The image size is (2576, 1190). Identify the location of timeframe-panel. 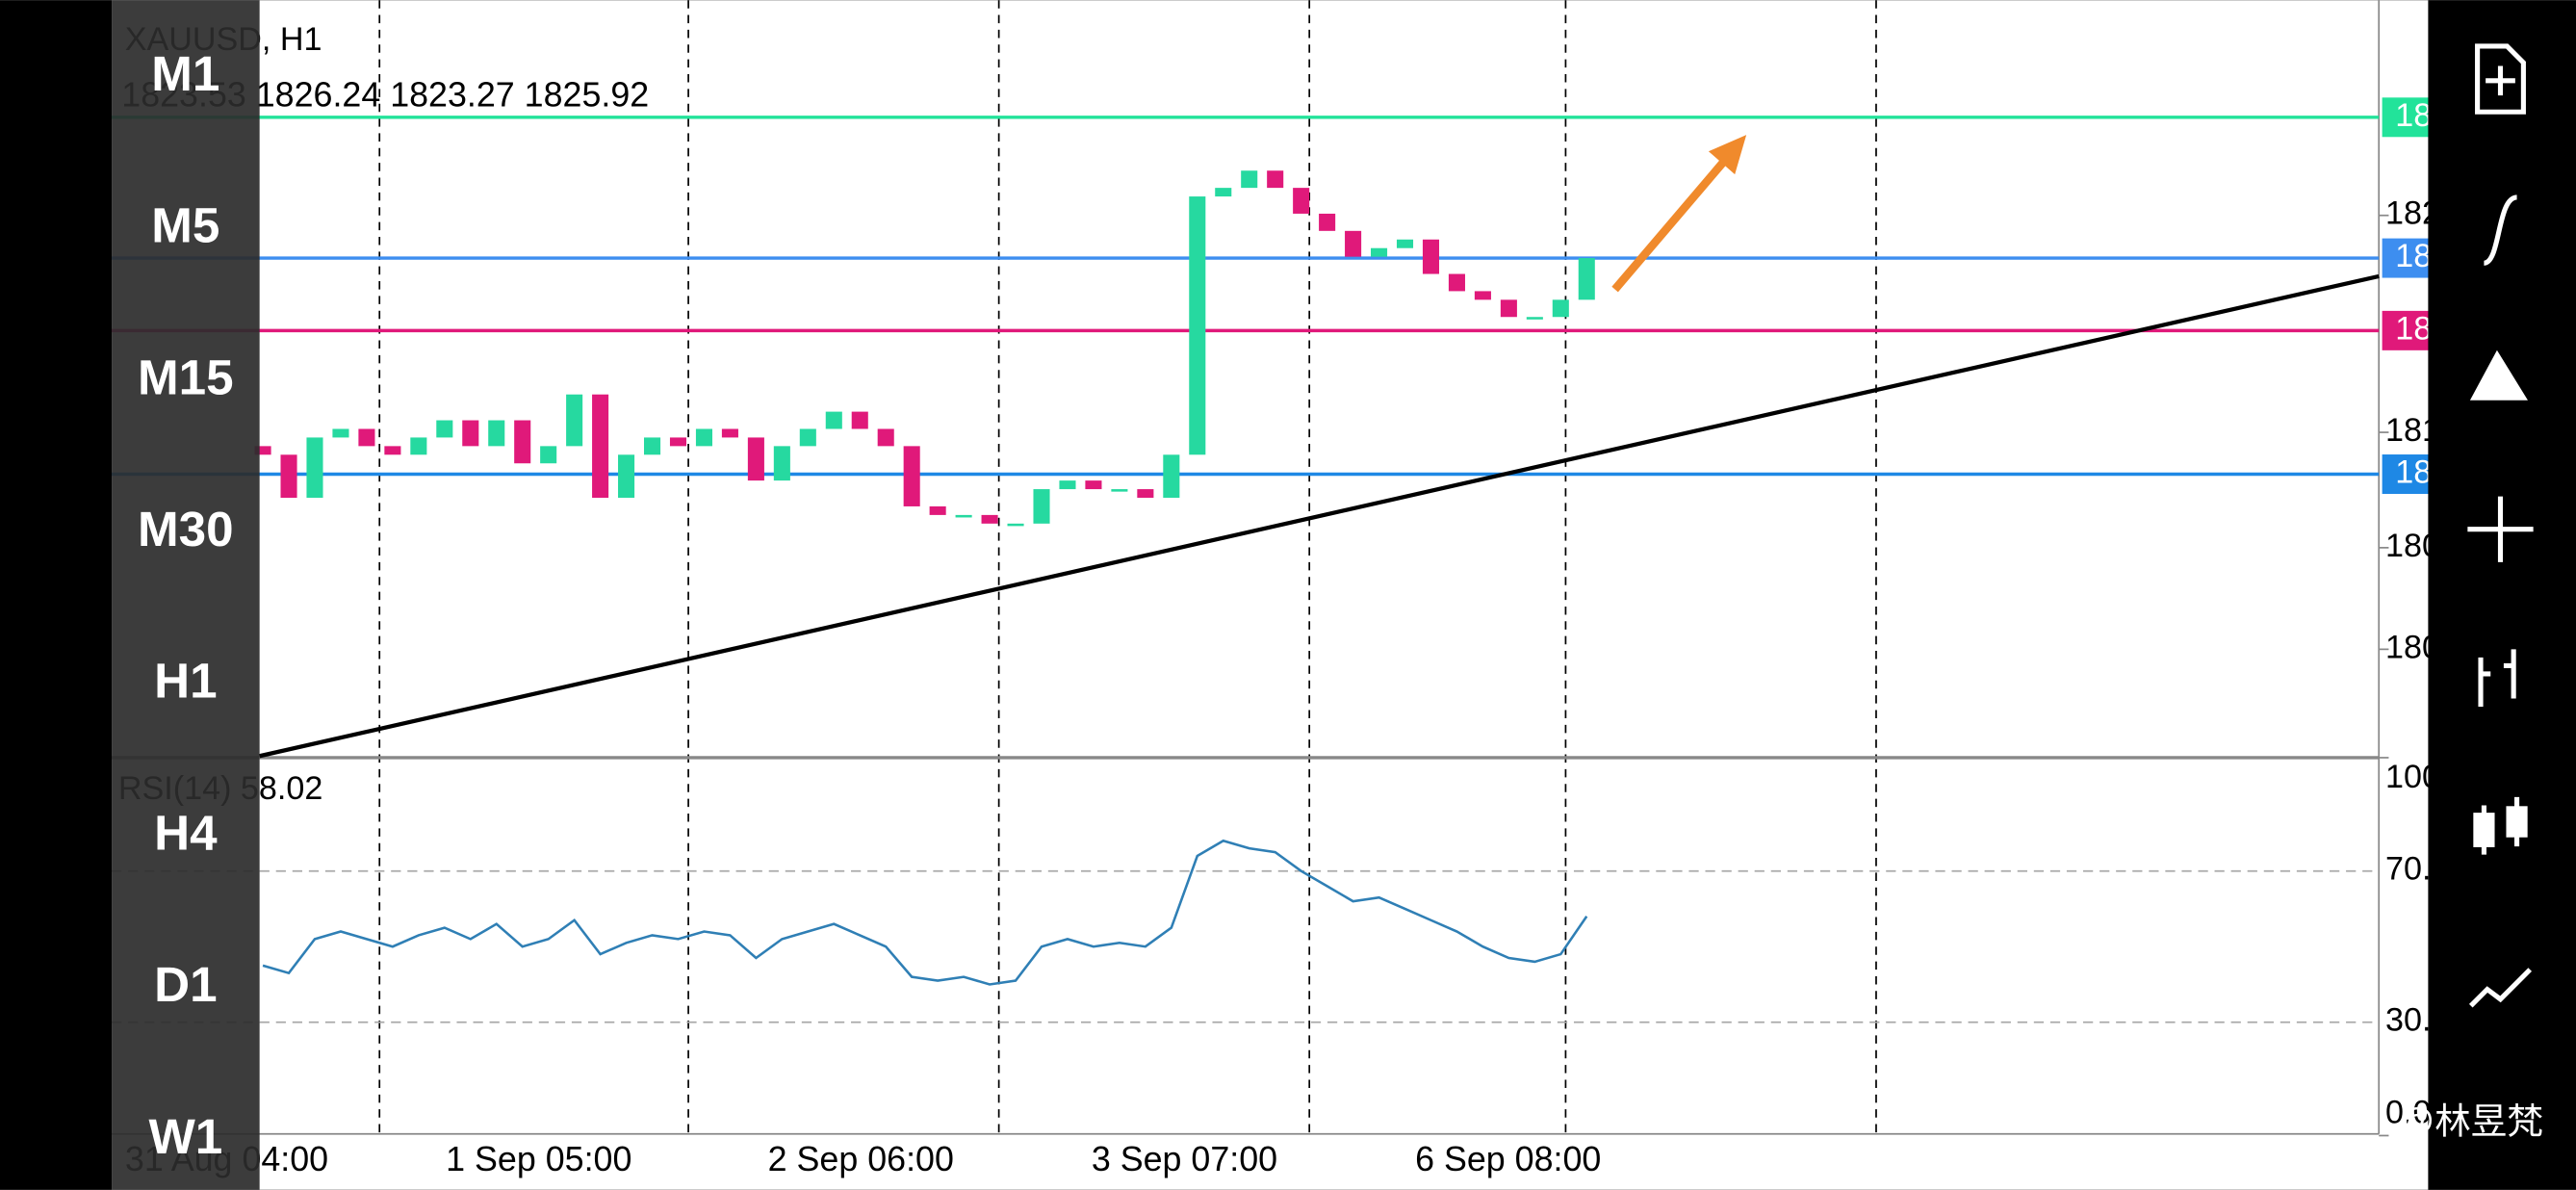
(186, 595).